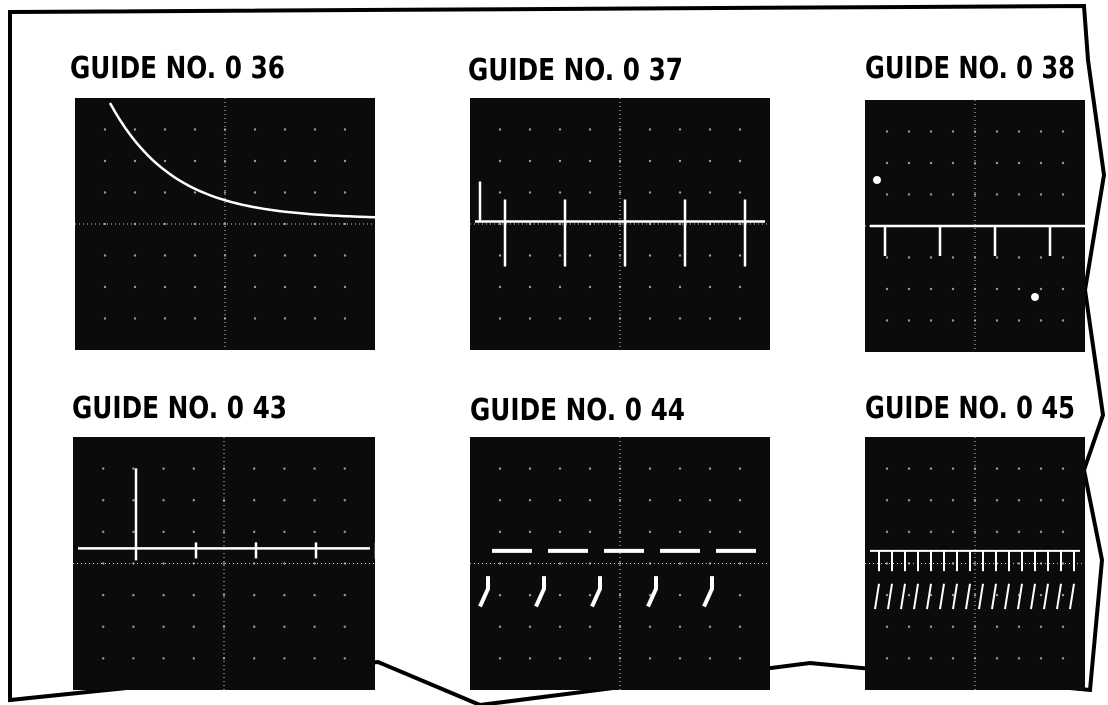 This screenshot has height=705, width=1108. What do you see at coordinates (575, 70) in the screenshot?
I see `panel-label: GUIDE NO. 0 37` at bounding box center [575, 70].